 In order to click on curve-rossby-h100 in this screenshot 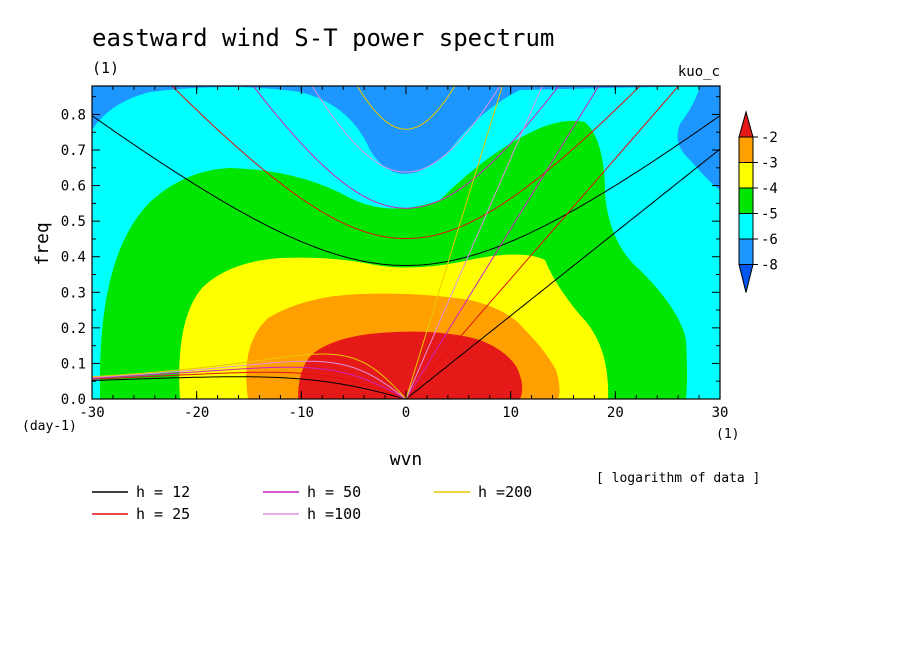, I will do `click(249, 379)`.